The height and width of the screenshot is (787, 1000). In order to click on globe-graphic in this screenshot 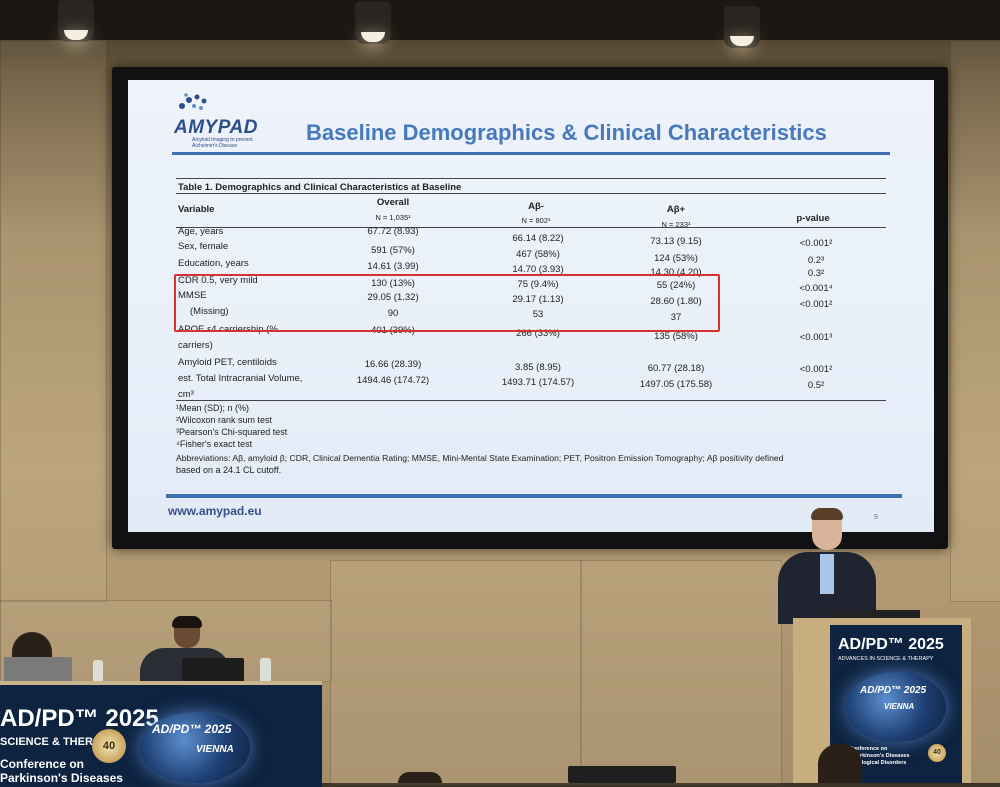, I will do `click(195, 747)`.